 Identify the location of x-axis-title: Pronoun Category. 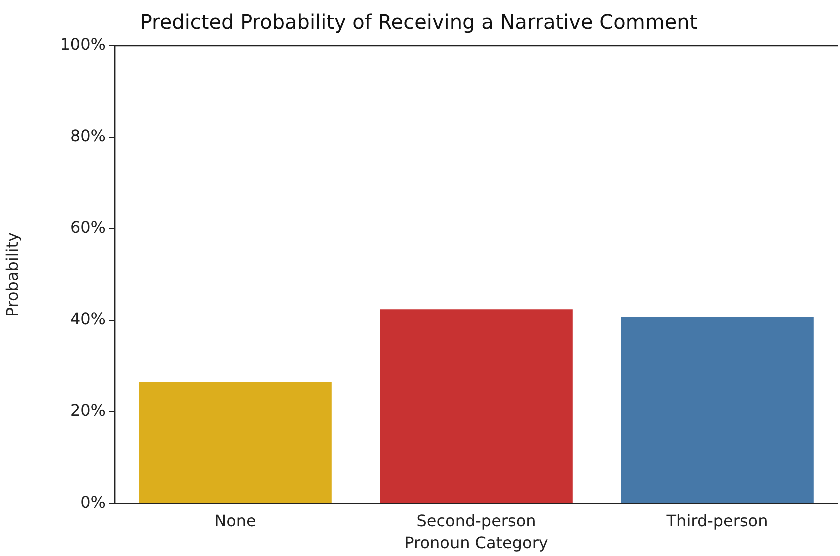
(476, 543).